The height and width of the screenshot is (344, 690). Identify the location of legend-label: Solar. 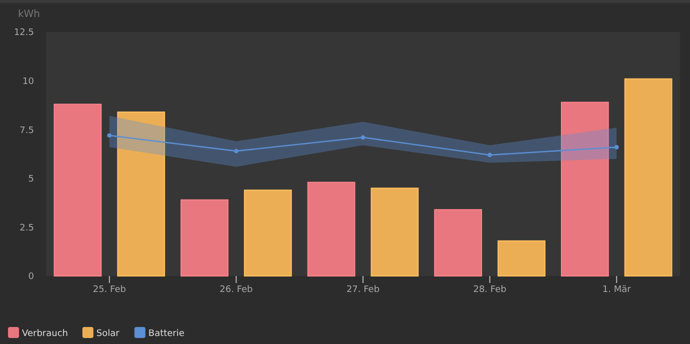
(108, 334).